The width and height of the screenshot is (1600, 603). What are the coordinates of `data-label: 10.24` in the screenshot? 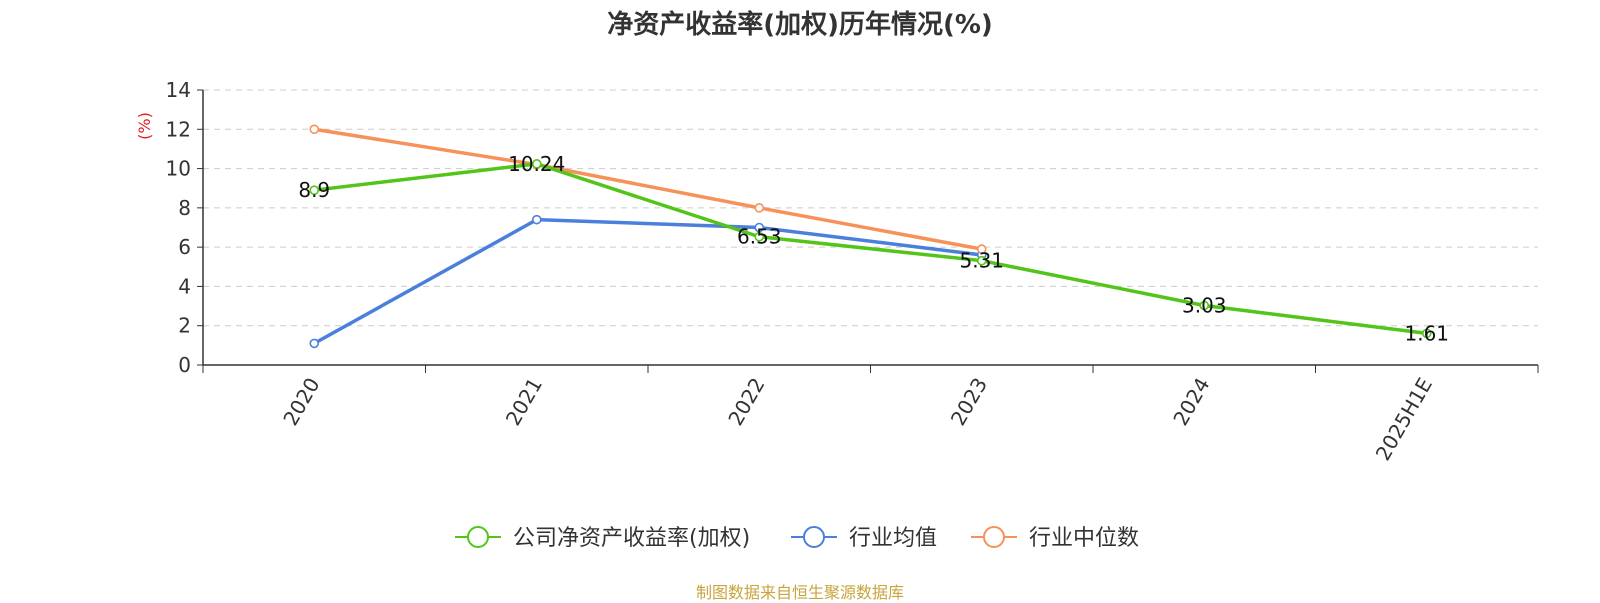 It's located at (536, 164).